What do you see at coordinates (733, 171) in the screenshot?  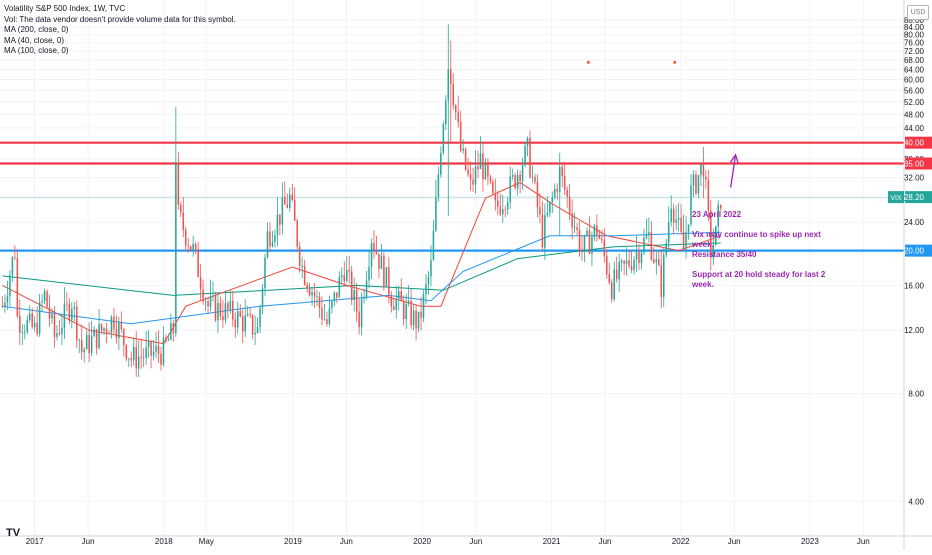 I see `arrow-shaft` at bounding box center [733, 171].